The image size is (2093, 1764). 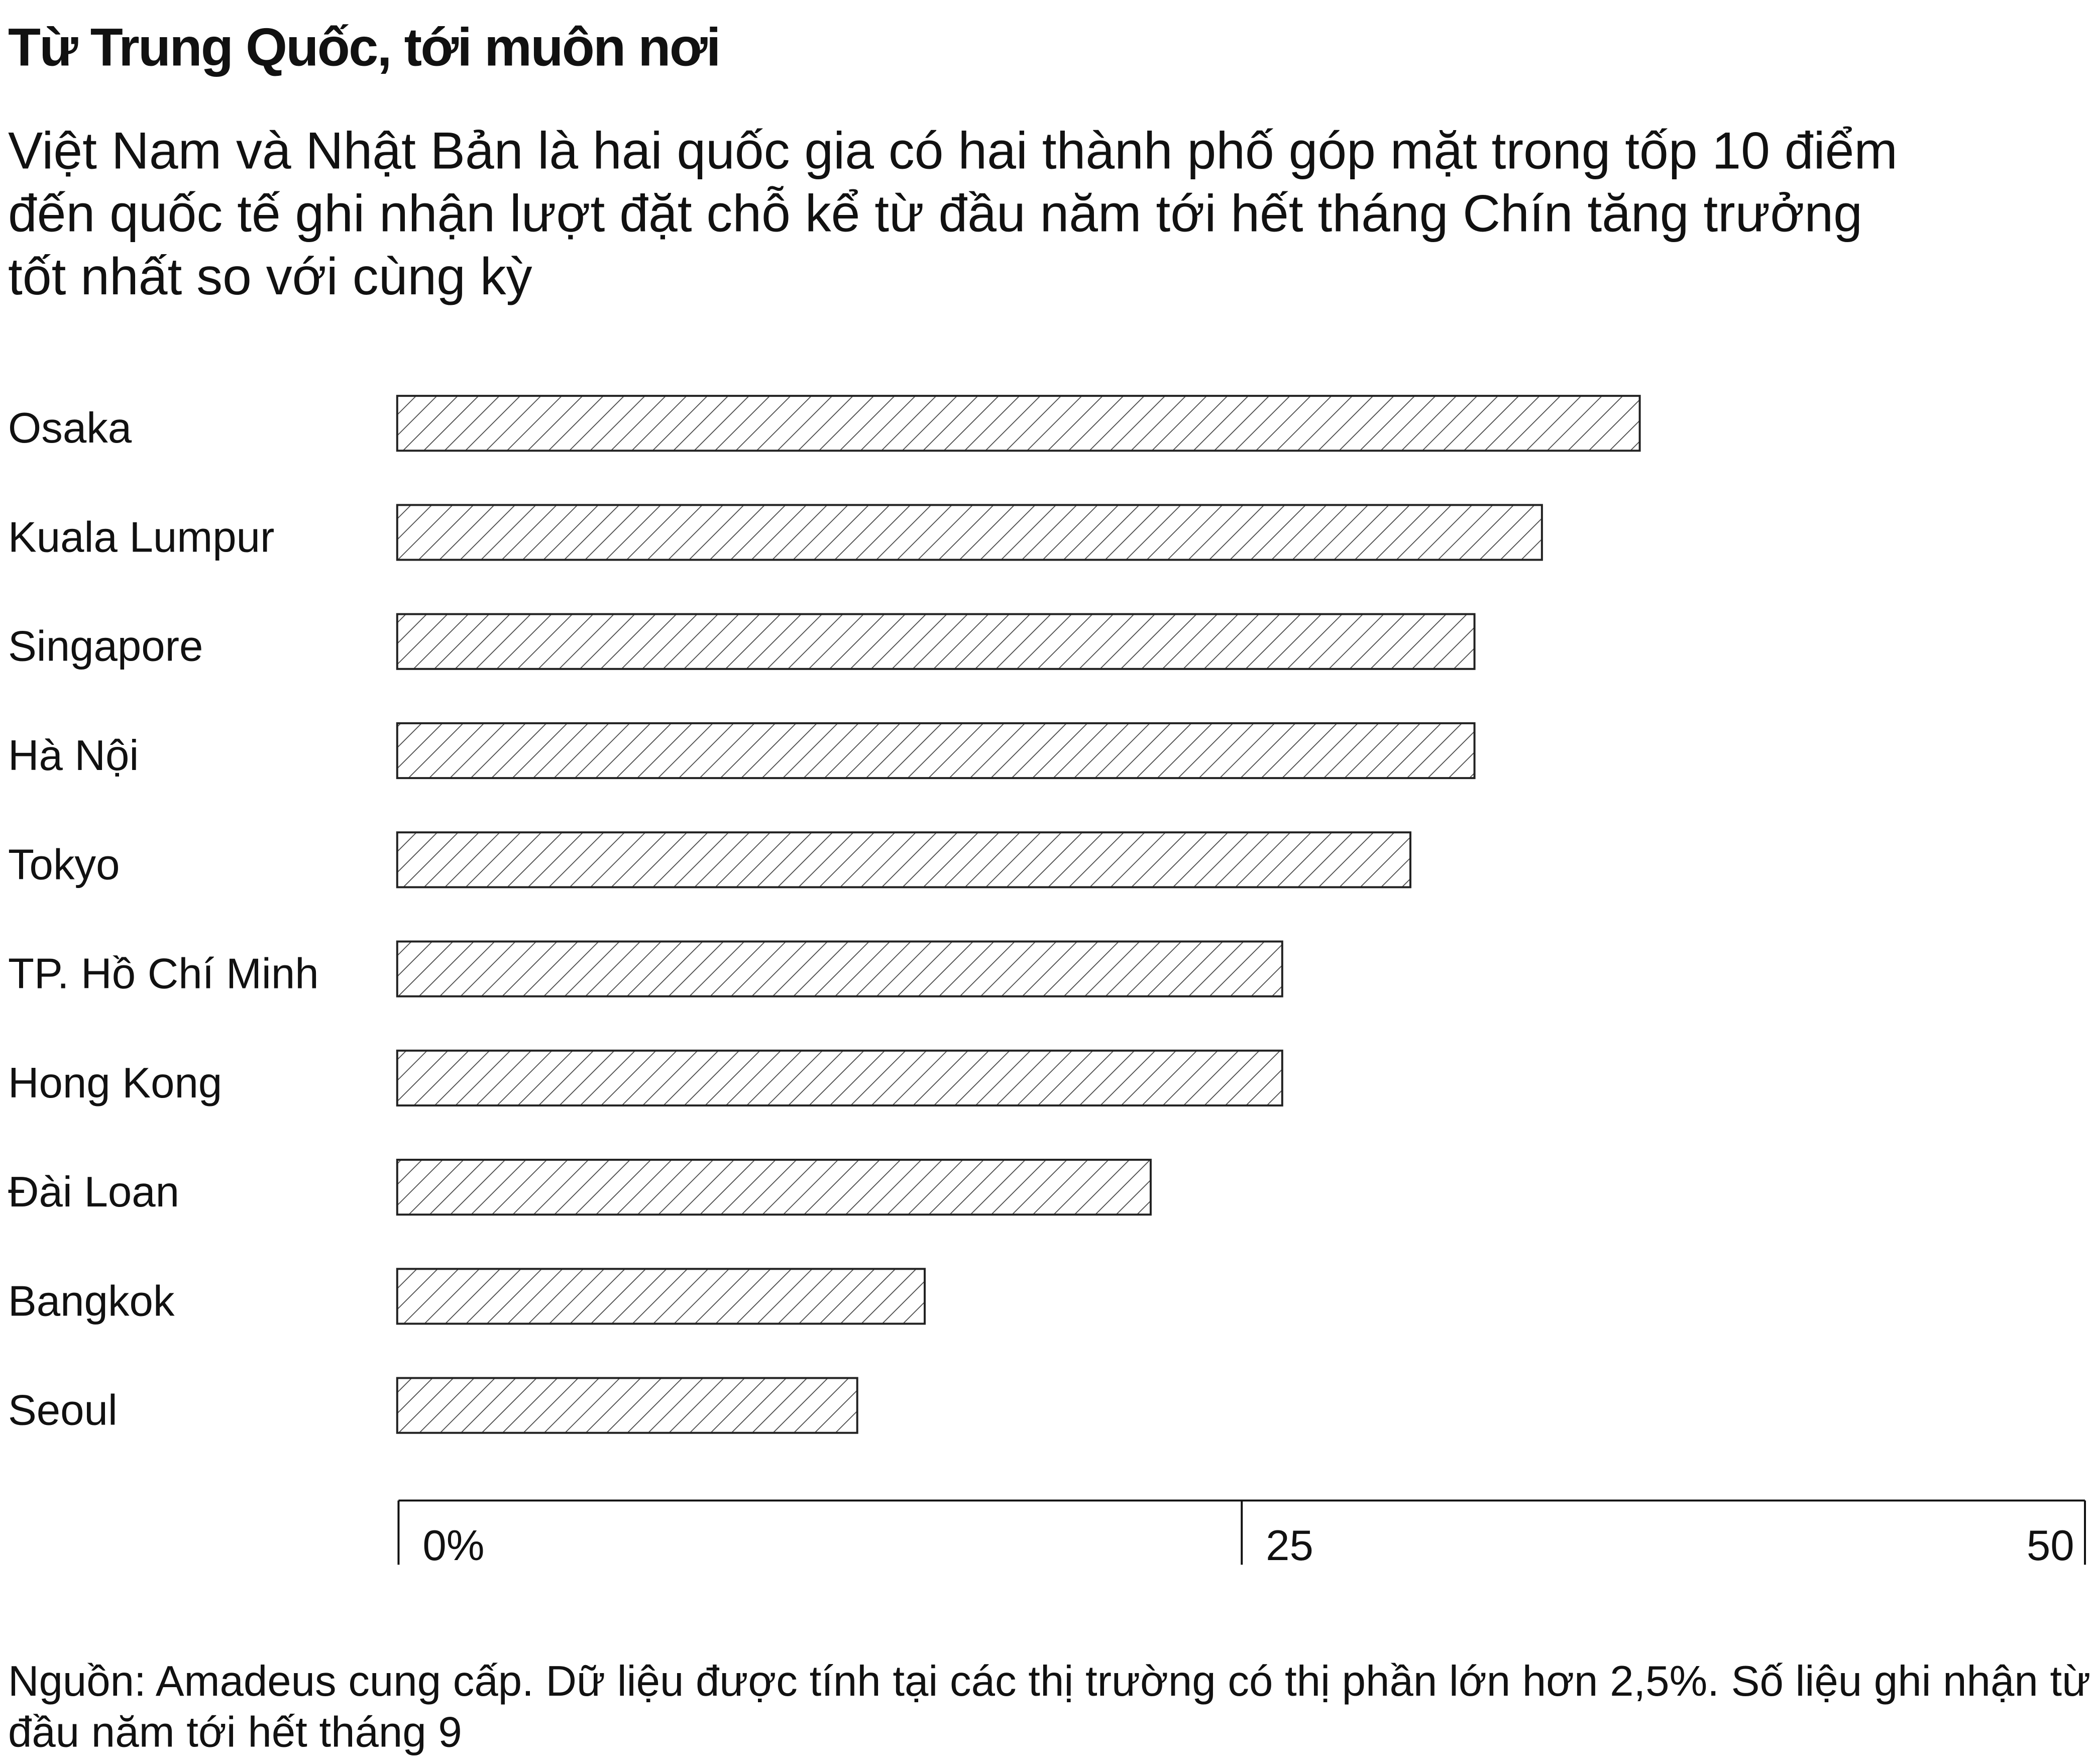 What do you see at coordinates (115, 1083) in the screenshot?
I see `y-tick-label: Hong Kong` at bounding box center [115, 1083].